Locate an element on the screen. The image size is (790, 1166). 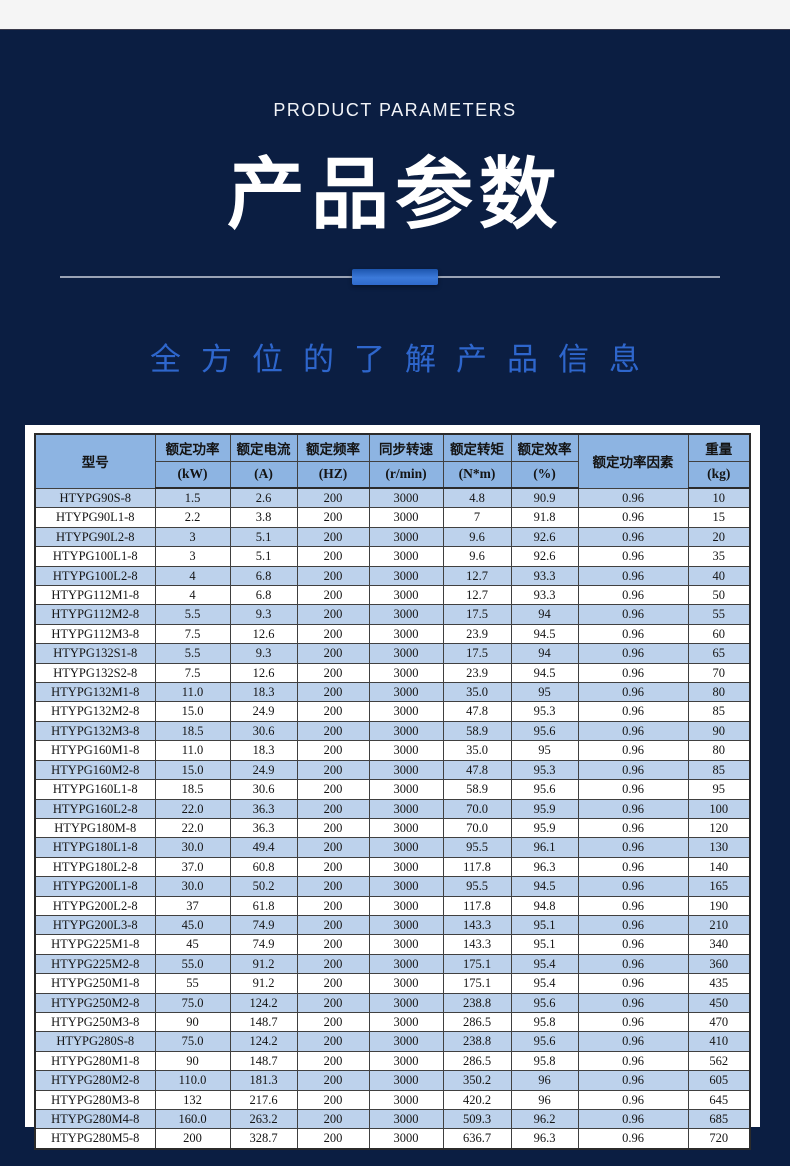
value-cell: 130 is located at coordinates (719, 847).